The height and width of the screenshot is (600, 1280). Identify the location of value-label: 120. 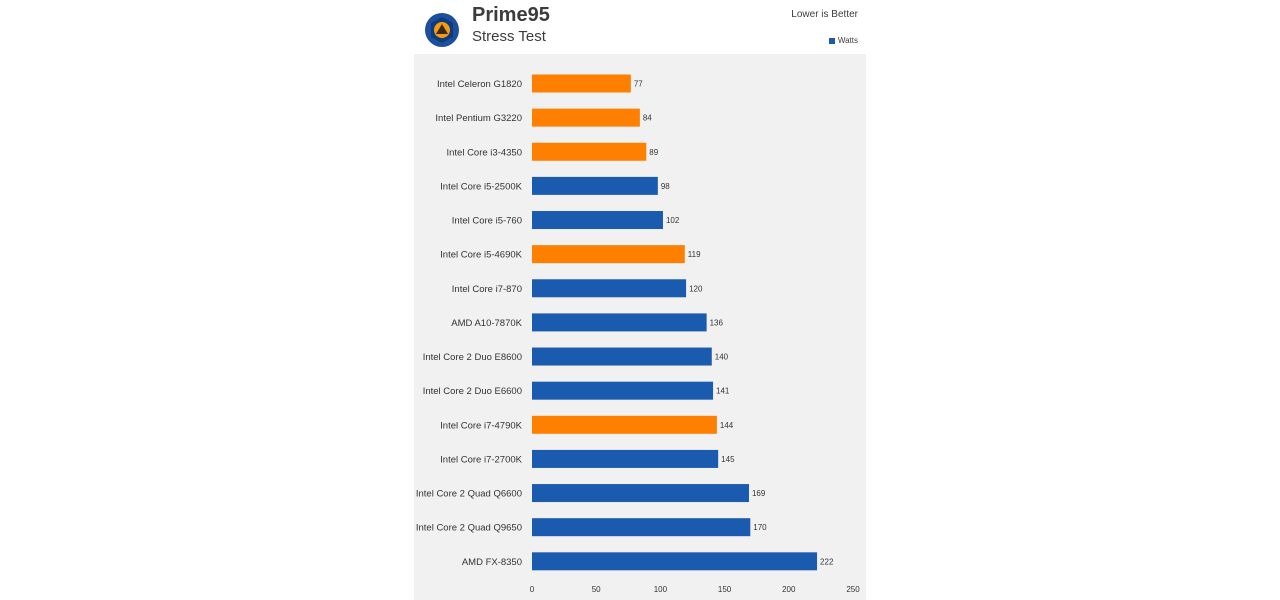
(696, 288).